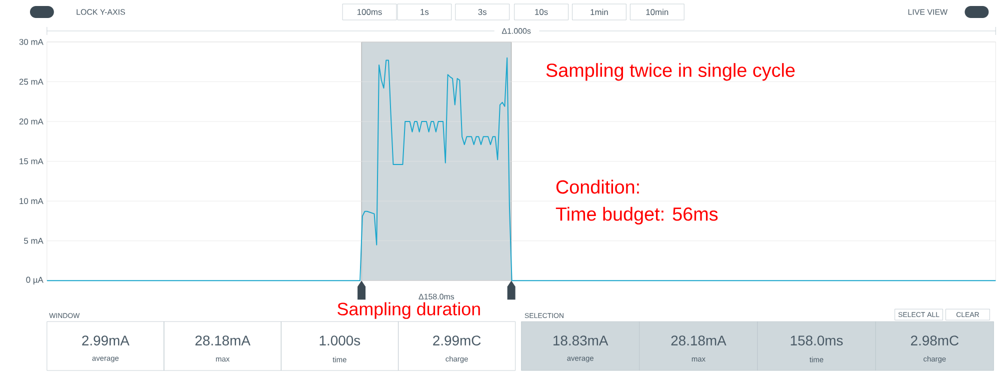  Describe the element at coordinates (31, 121) in the screenshot. I see `y-tick-label: 20 mA` at that location.